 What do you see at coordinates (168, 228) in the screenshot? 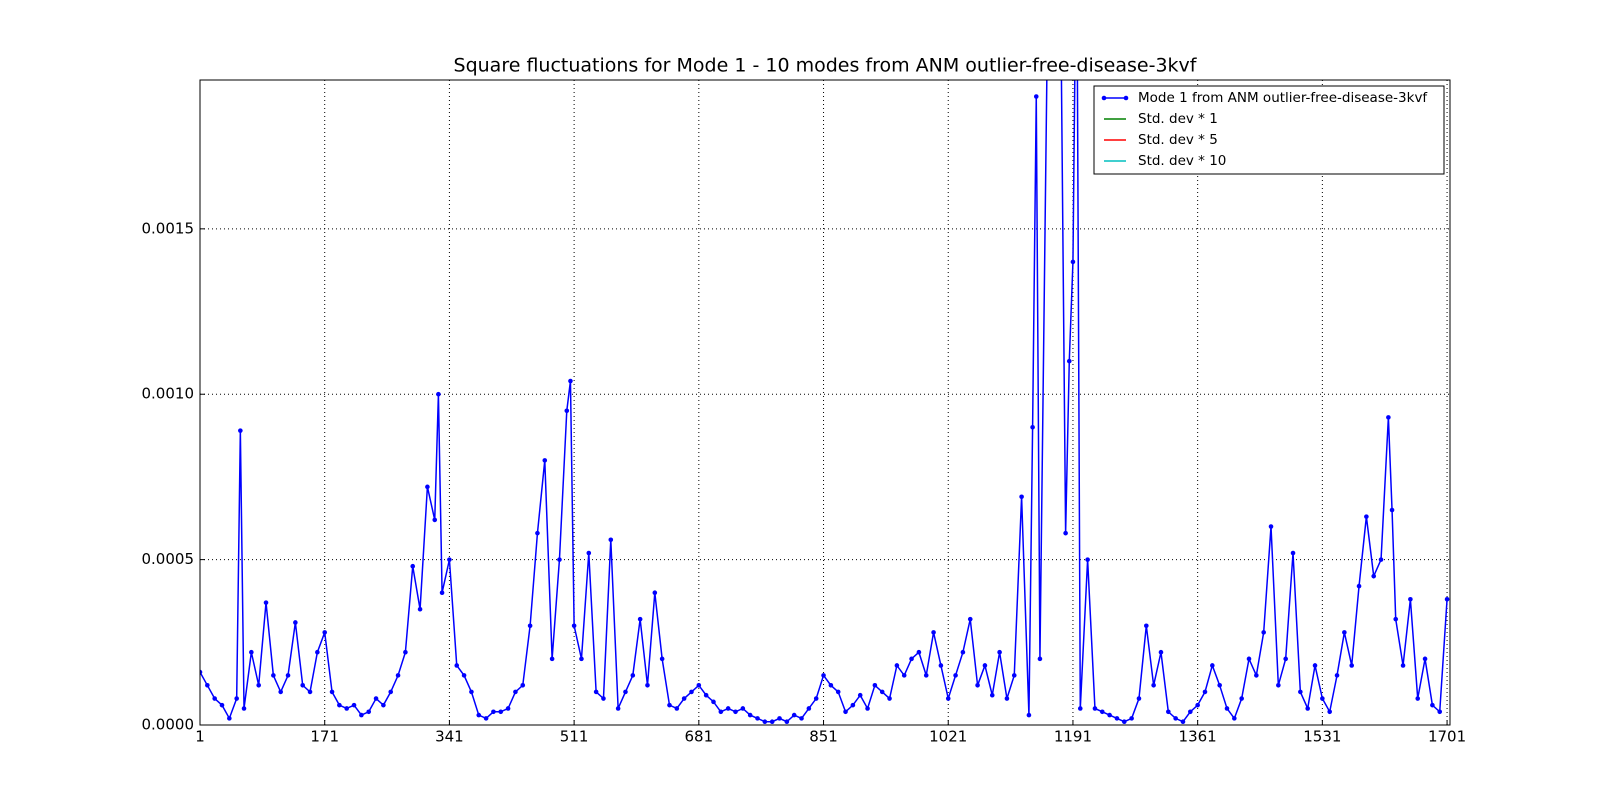
I see `y-tick-label: 0.0015` at bounding box center [168, 228].